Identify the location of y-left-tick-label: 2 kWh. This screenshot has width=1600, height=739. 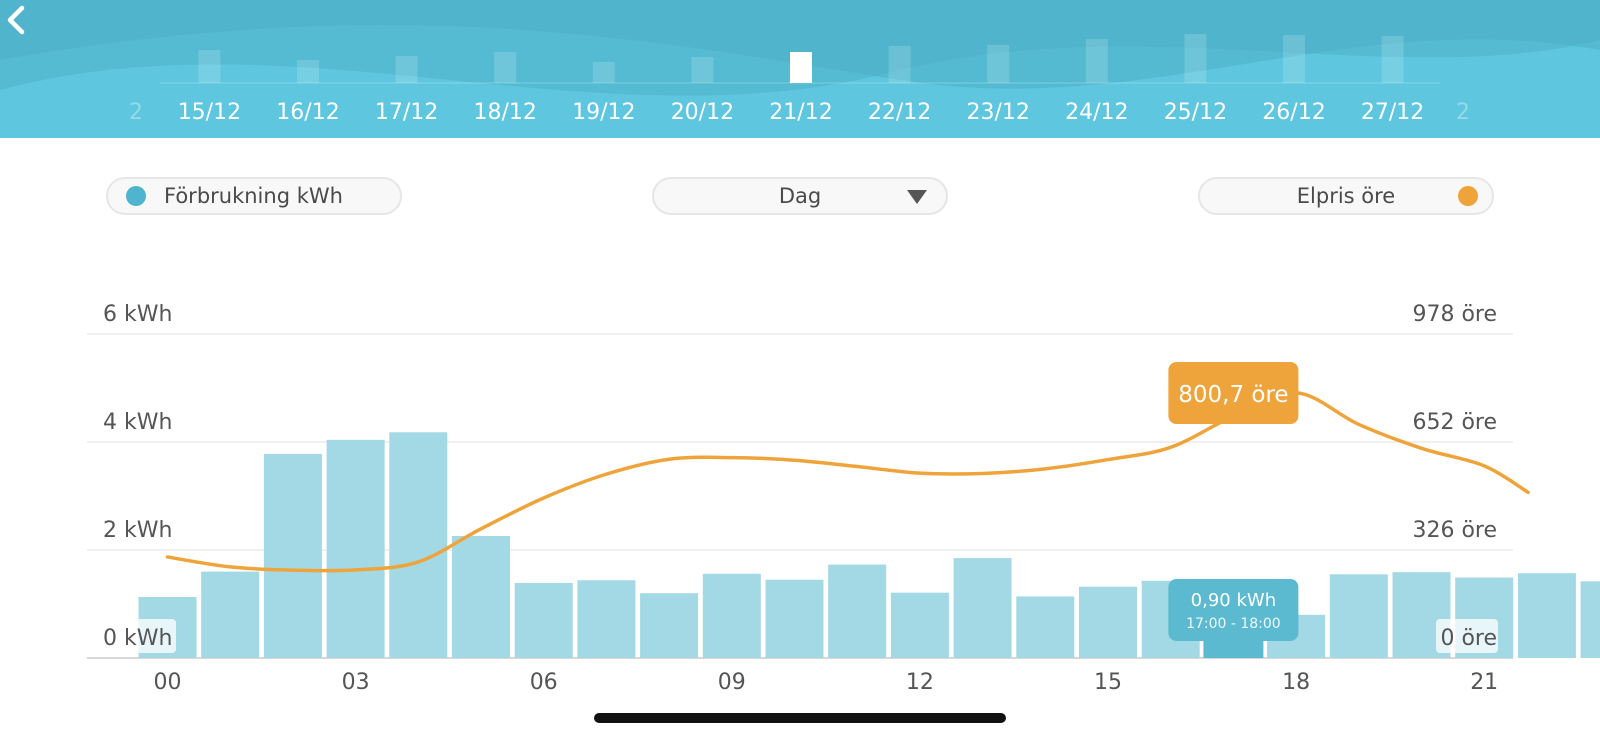
(137, 530).